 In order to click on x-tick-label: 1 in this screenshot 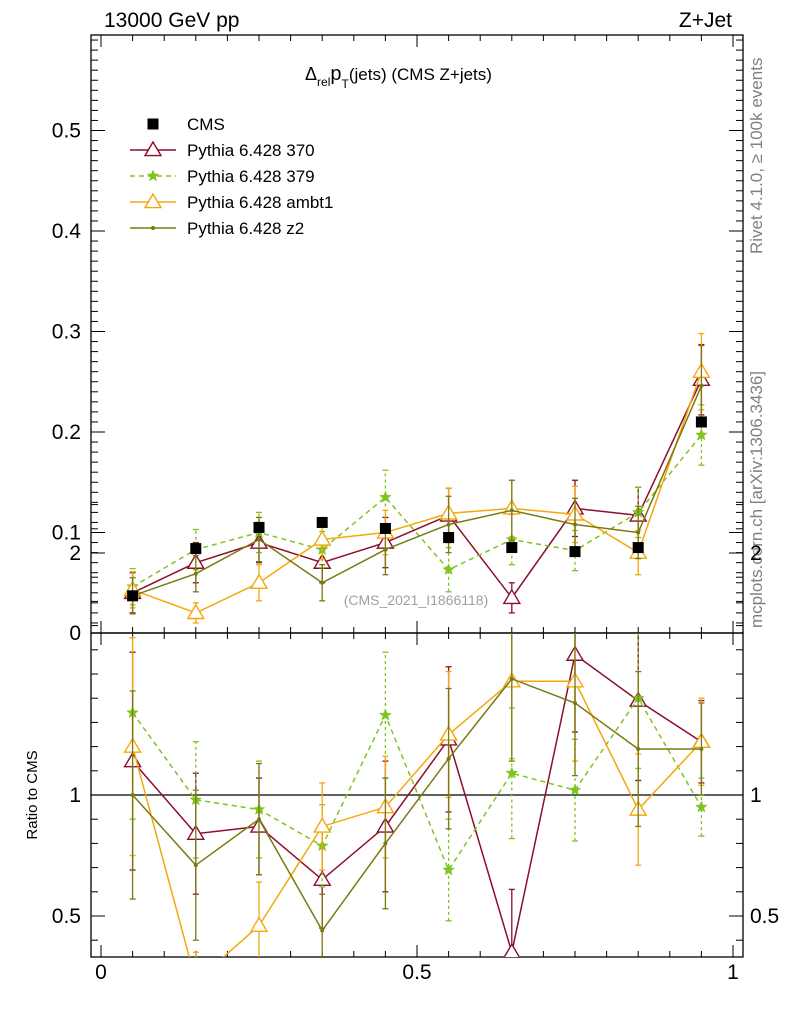, I will do `click(733, 972)`.